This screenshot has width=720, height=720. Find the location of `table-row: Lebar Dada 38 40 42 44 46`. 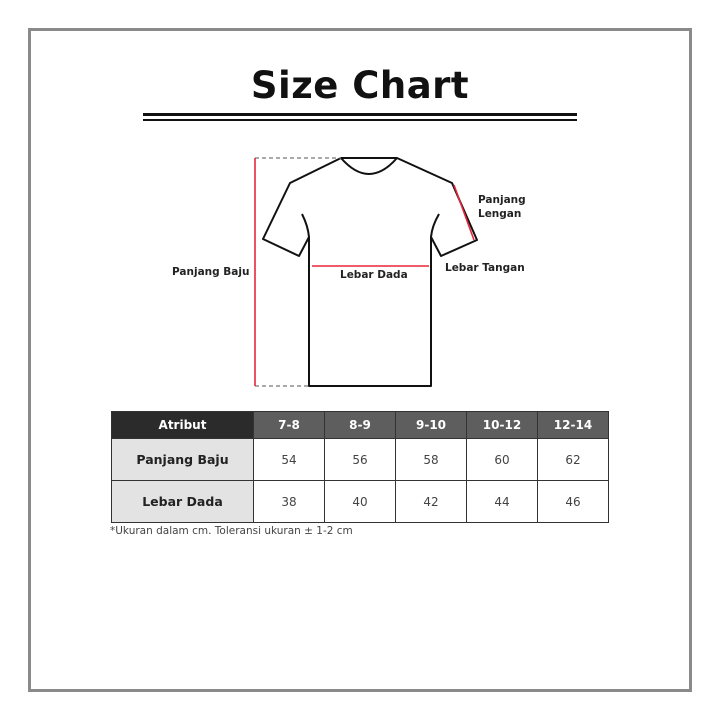

table-row: Lebar Dada 38 40 42 44 46 is located at coordinates (360, 501).